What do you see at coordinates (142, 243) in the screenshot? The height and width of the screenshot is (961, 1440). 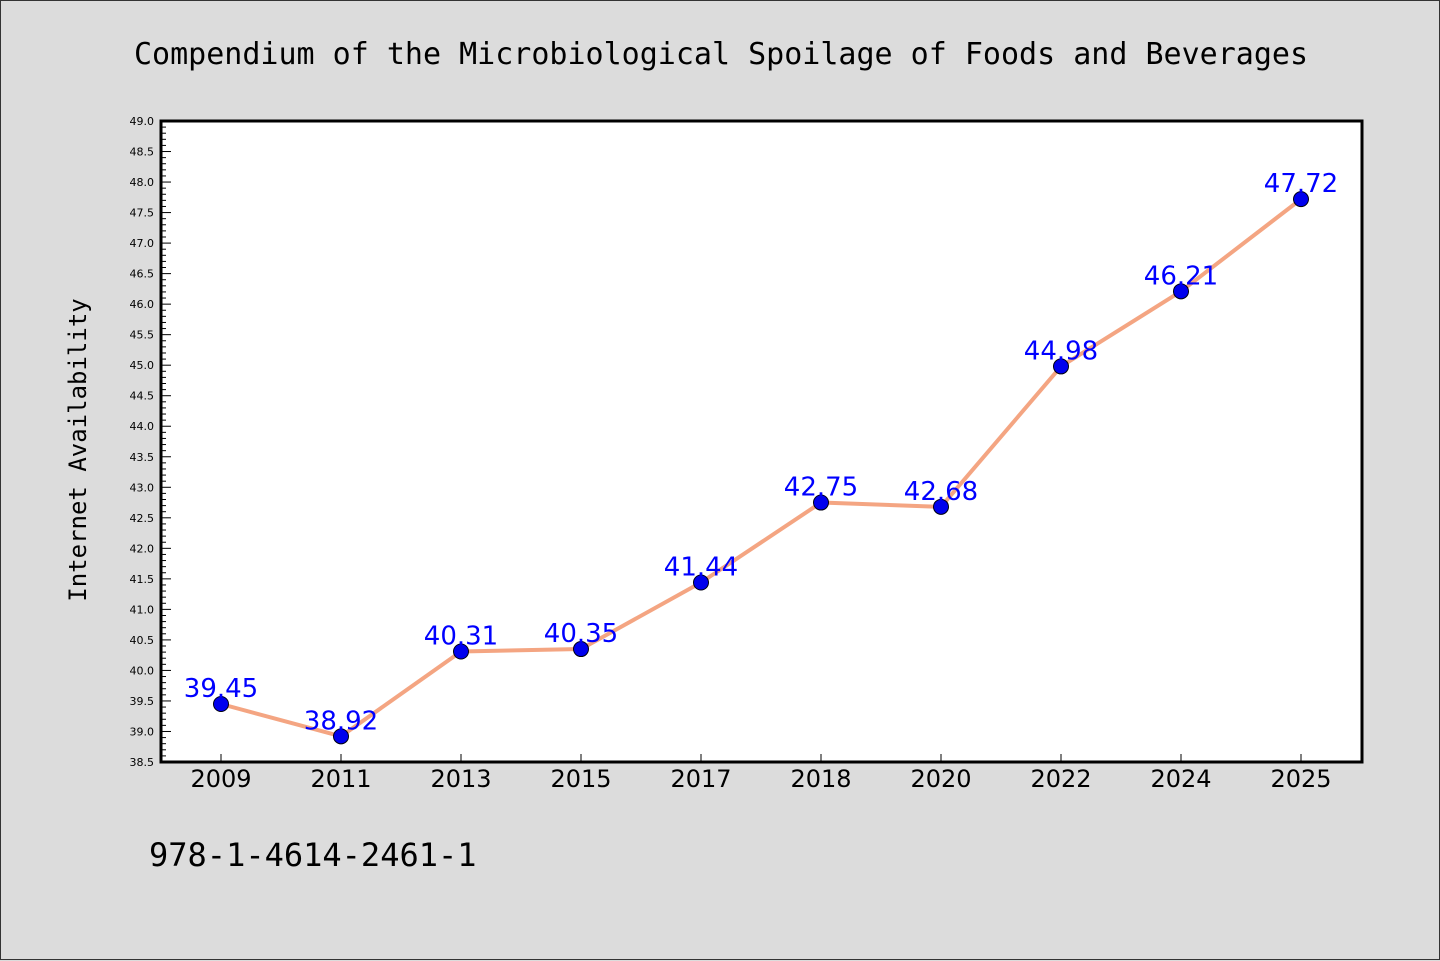 I see `y-tick-label: 47.0` at bounding box center [142, 243].